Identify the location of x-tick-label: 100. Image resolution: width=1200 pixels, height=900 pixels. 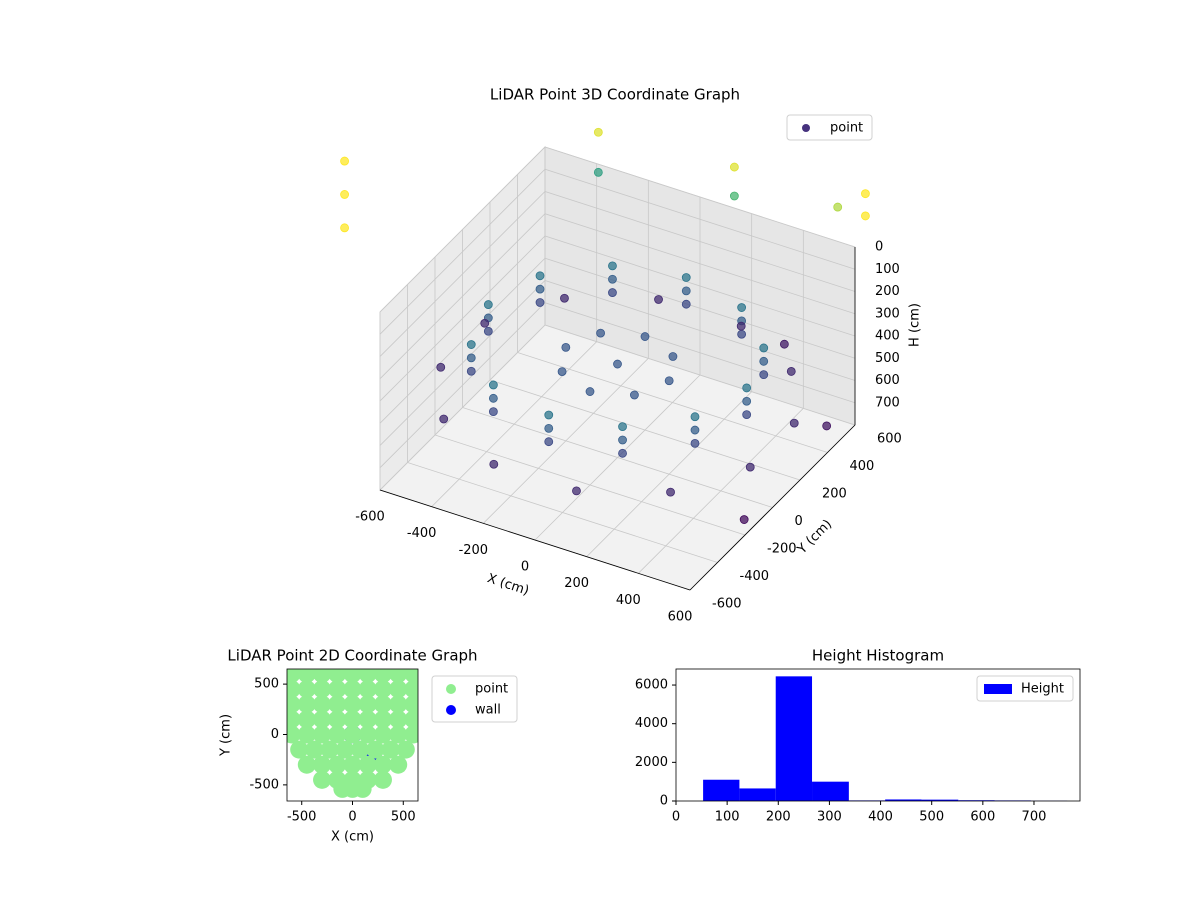
(727, 817).